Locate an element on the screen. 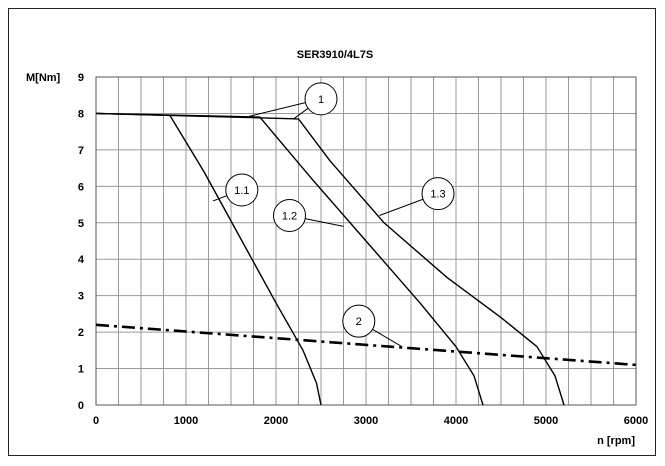 This screenshot has width=665, height=466. x-tick-label: 3000 is located at coordinates (366, 421).